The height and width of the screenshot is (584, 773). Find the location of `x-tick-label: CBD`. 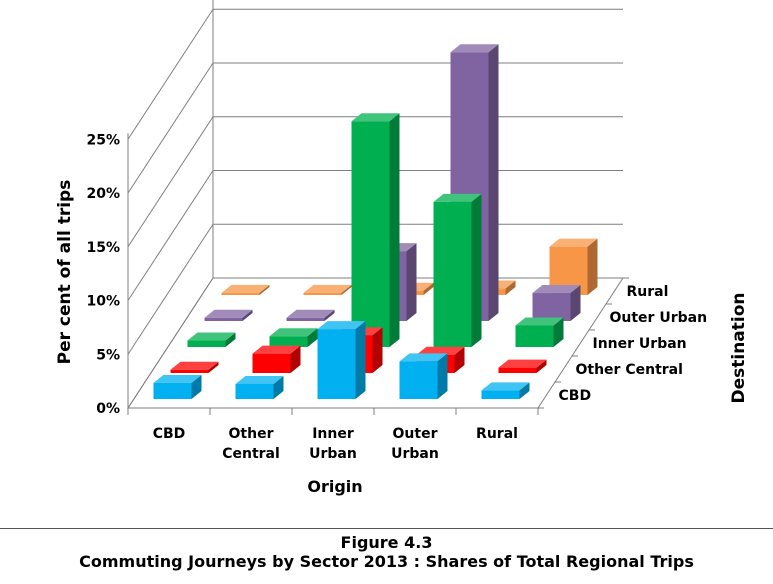

x-tick-label: CBD is located at coordinates (169, 434).